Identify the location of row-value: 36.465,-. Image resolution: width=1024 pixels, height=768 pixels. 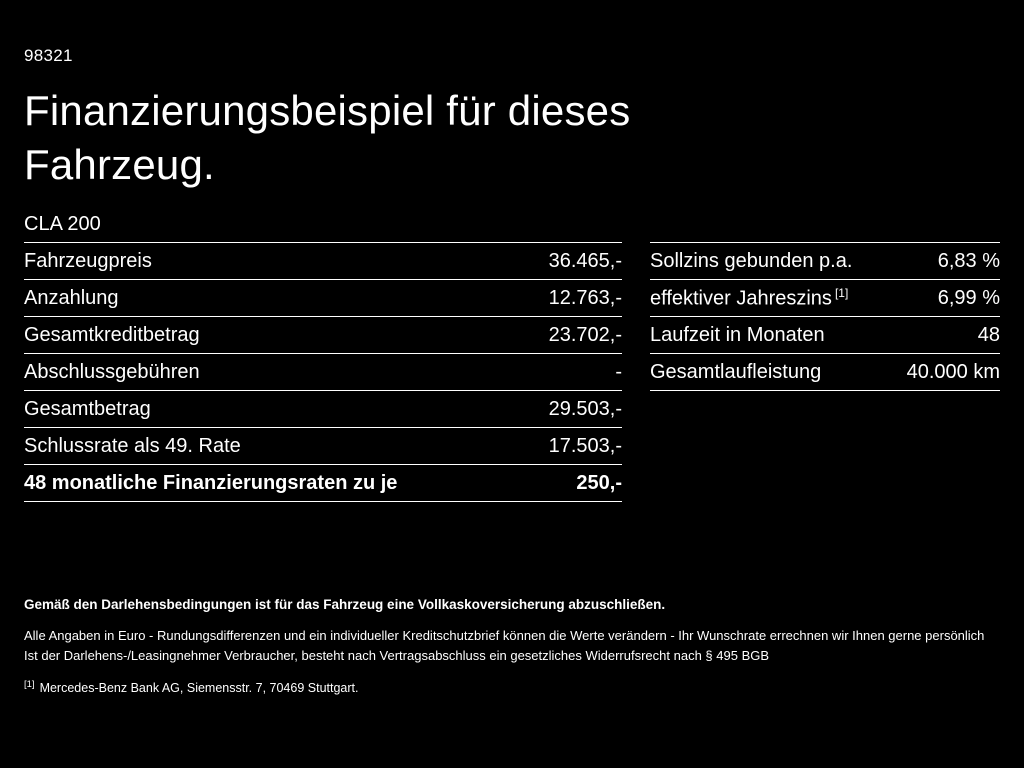
(585, 260).